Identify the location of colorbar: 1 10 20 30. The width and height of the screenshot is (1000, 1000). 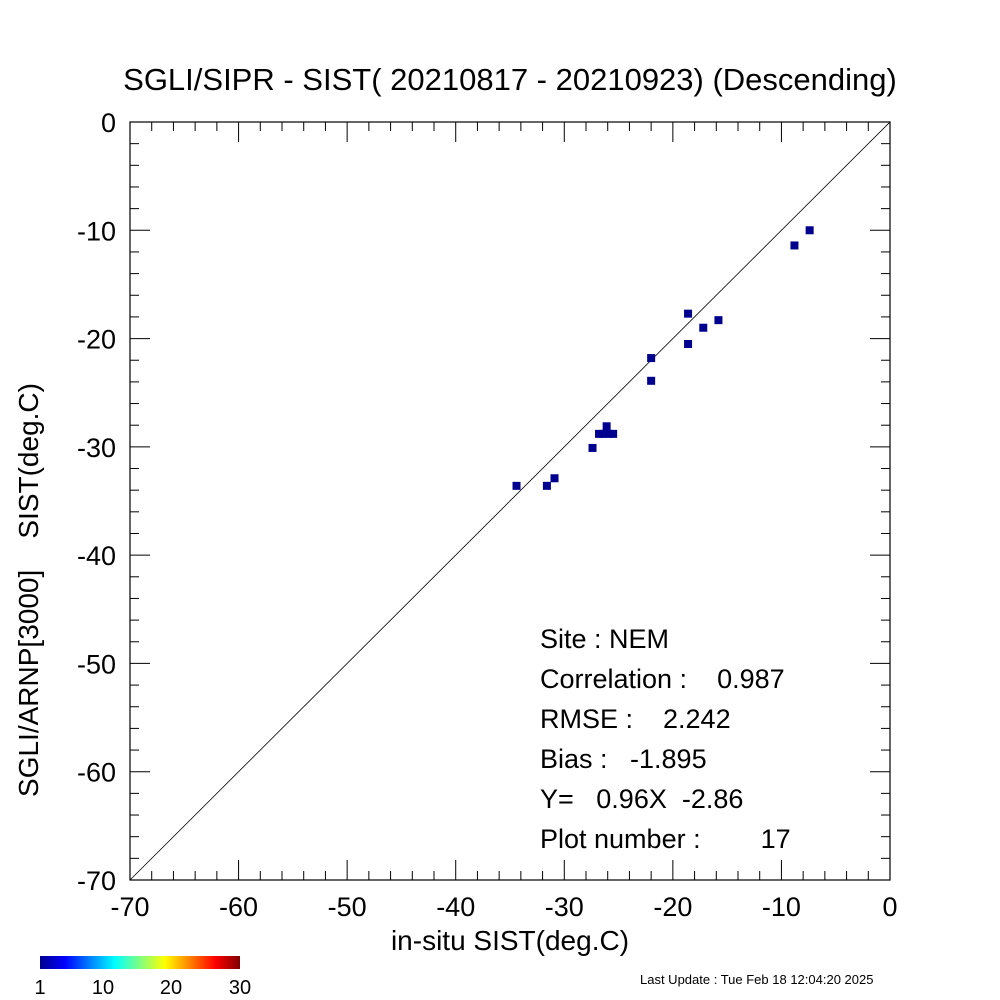
(142, 977).